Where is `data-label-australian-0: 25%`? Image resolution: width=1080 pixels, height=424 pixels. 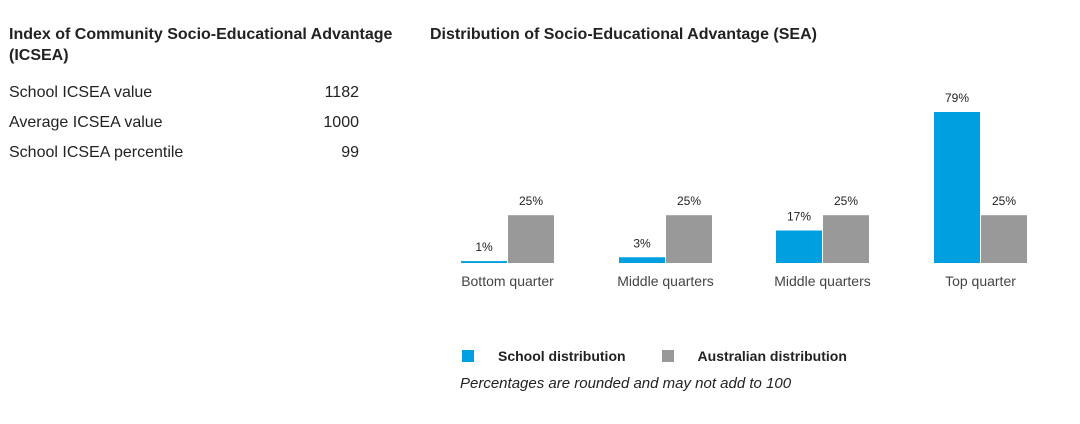
data-label-australian-0: 25% is located at coordinates (531, 201).